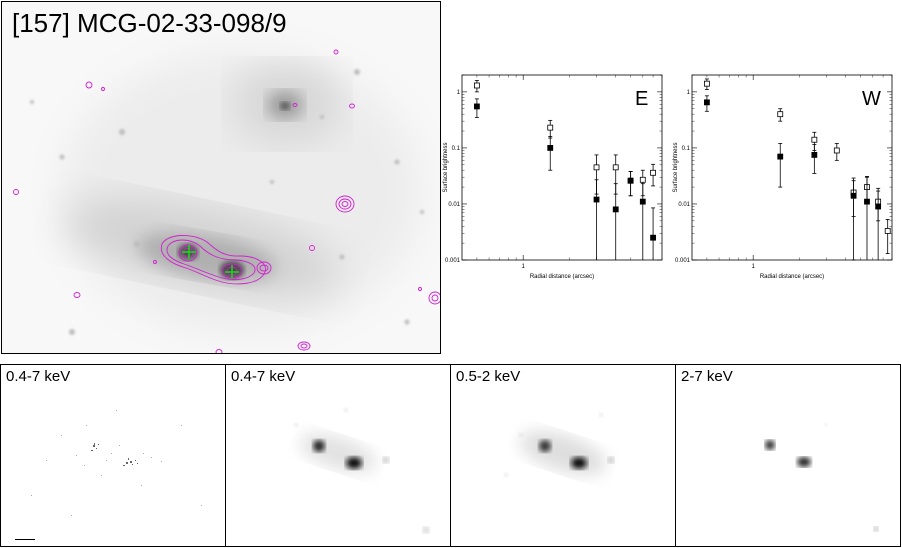 The width and height of the screenshot is (902, 548). What do you see at coordinates (25, 539) in the screenshot?
I see `scale-bar` at bounding box center [25, 539].